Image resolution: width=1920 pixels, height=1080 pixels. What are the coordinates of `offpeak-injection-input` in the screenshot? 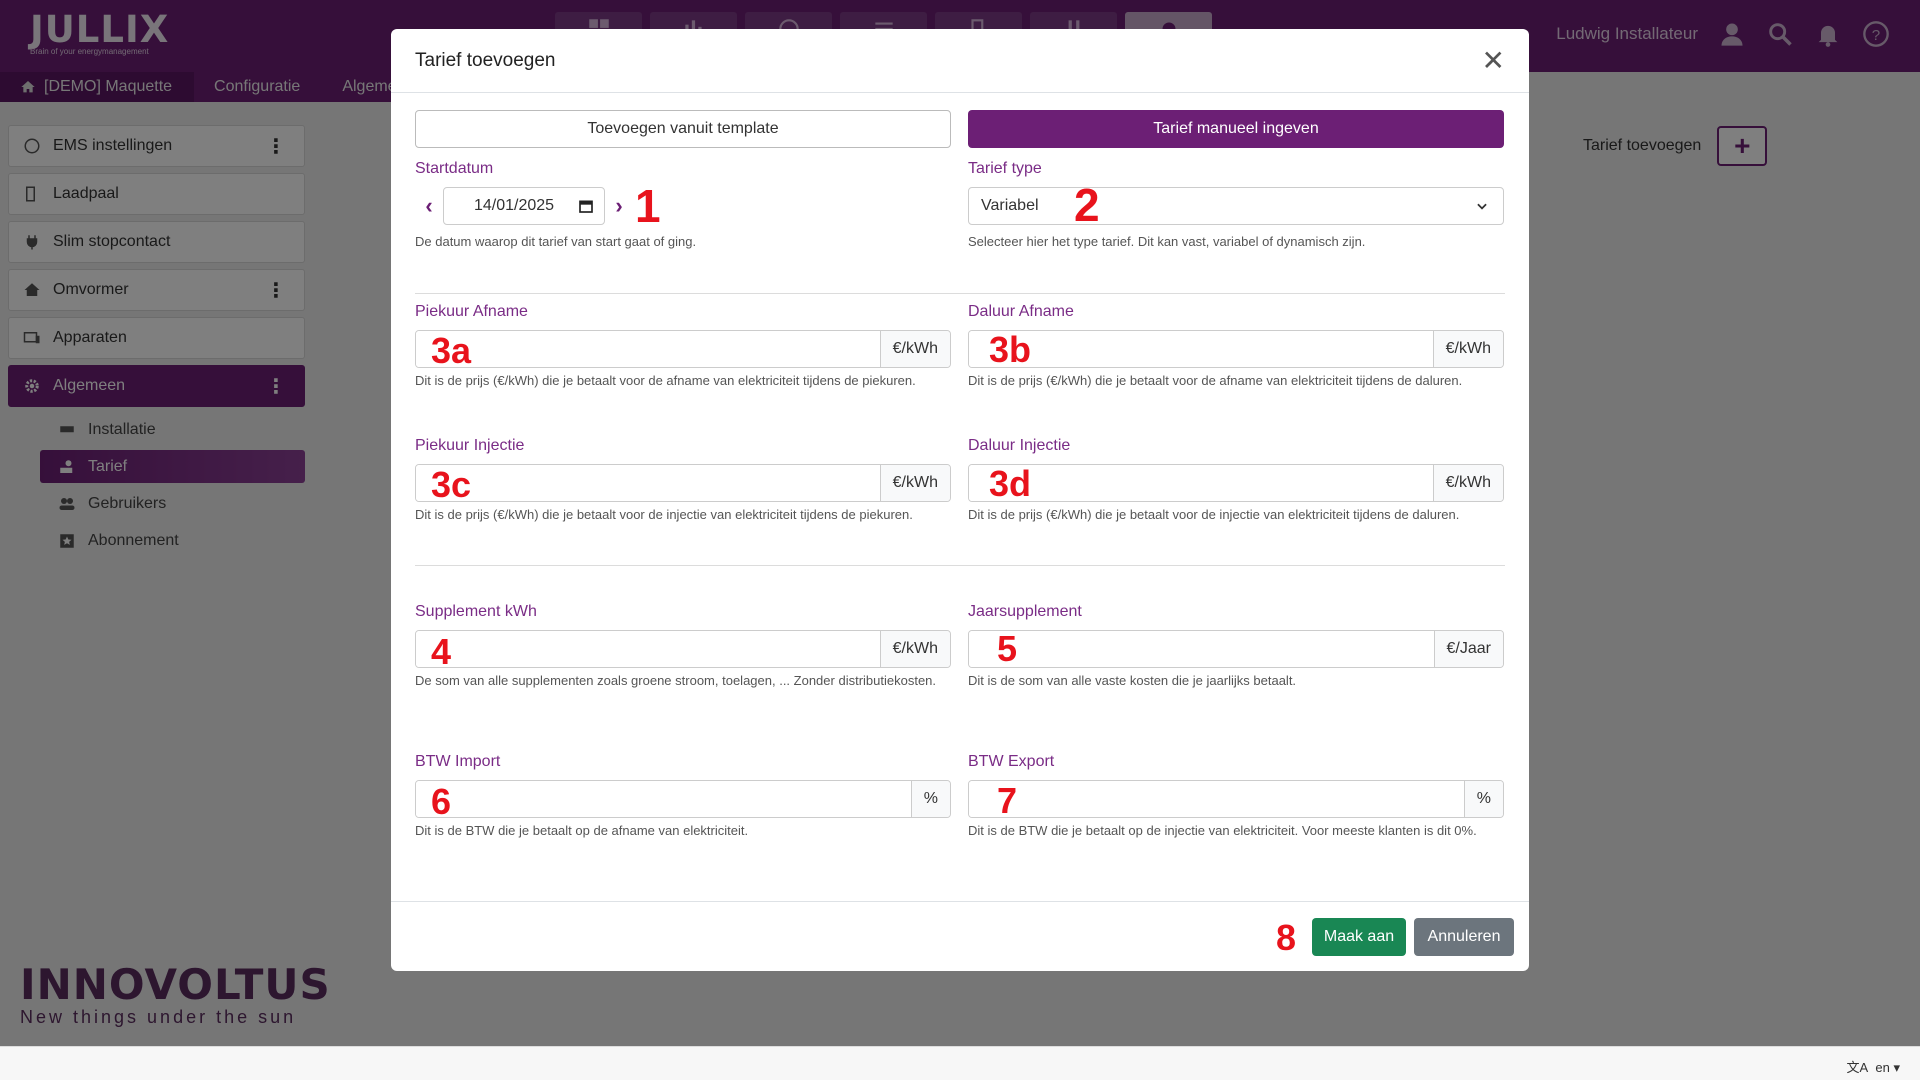 It's located at (1201, 483).